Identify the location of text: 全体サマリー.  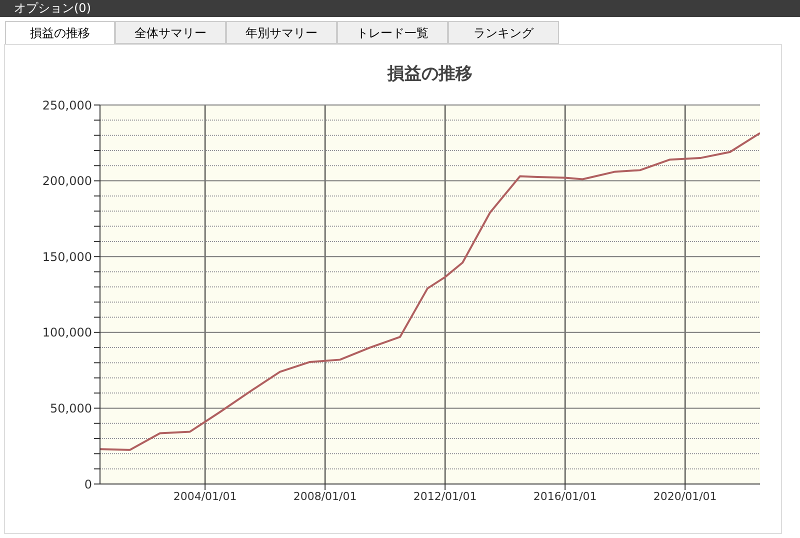
(170, 32).